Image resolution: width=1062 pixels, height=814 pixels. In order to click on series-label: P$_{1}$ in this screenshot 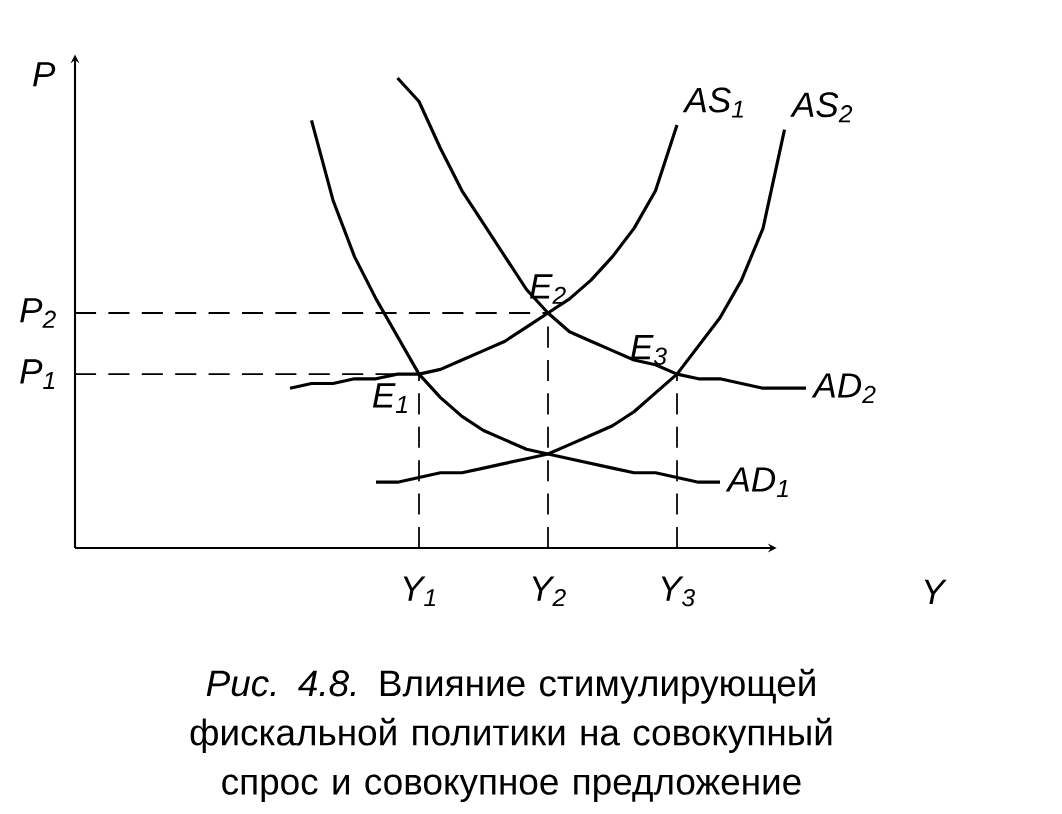, I will do `click(37, 374)`.